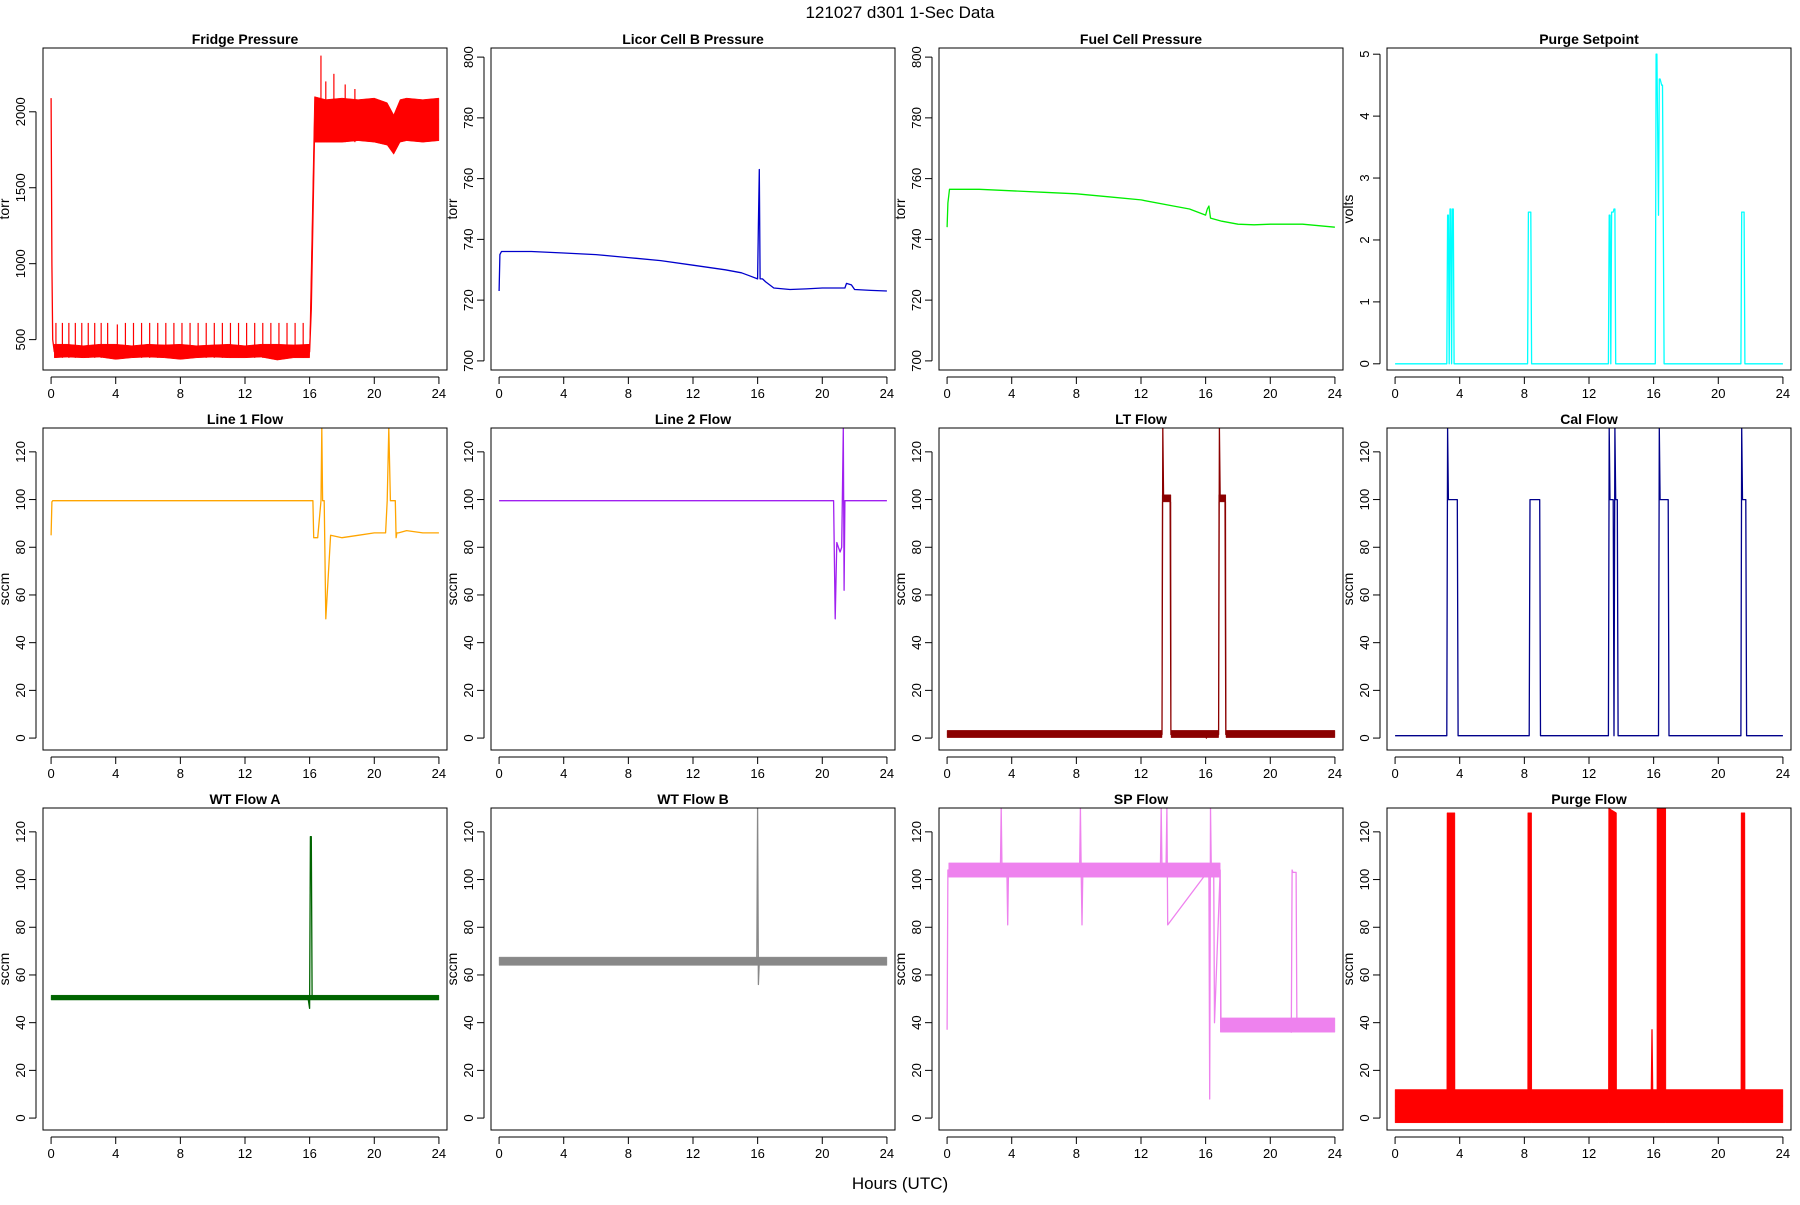 This screenshot has height=1205, width=1800. I want to click on panel-title: Licor Cell B Pressure, so click(693, 39).